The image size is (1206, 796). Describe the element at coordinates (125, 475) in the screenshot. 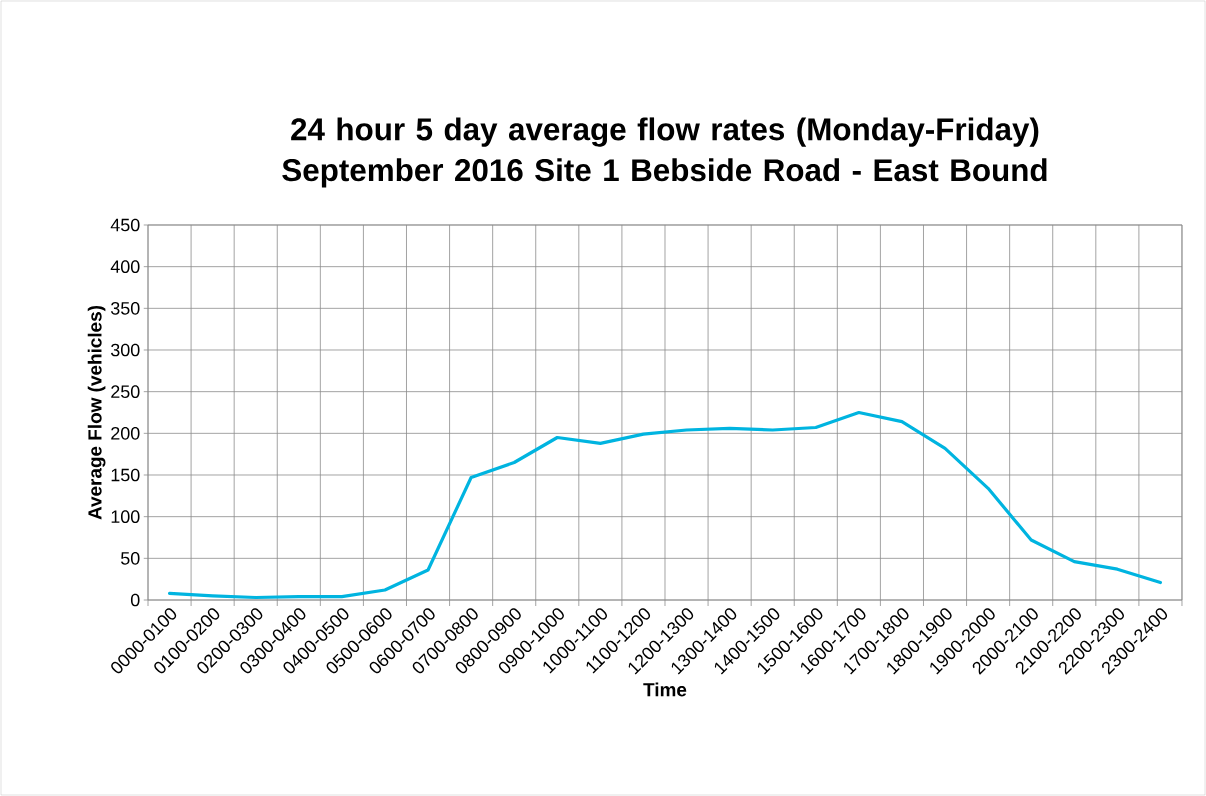

I see `y-tick-label: 150` at that location.